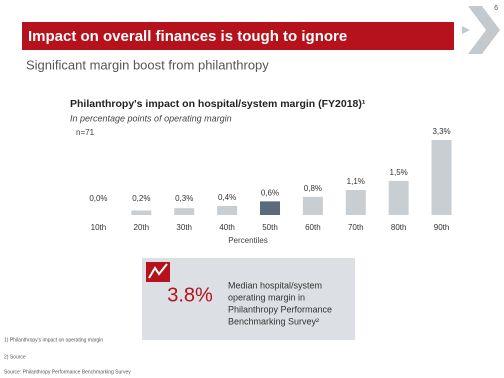 The height and width of the screenshot is (378, 504). What do you see at coordinates (280, 309) in the screenshot?
I see `callout-text: Philanthropy Performance` at bounding box center [280, 309].